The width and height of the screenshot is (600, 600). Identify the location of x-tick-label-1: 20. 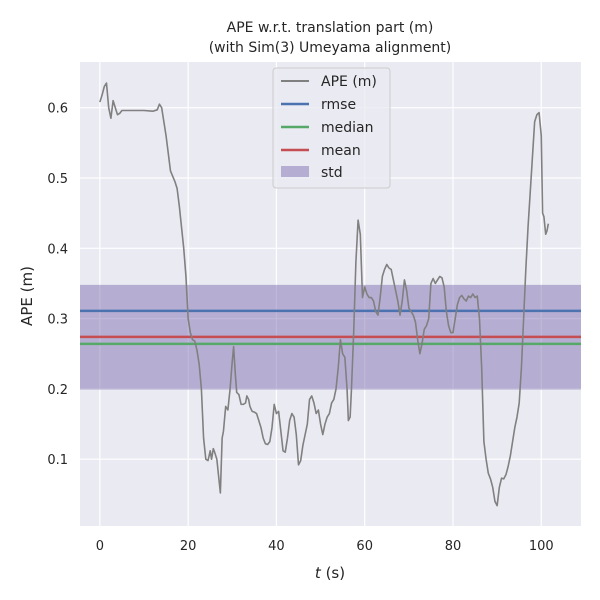
(188, 546).